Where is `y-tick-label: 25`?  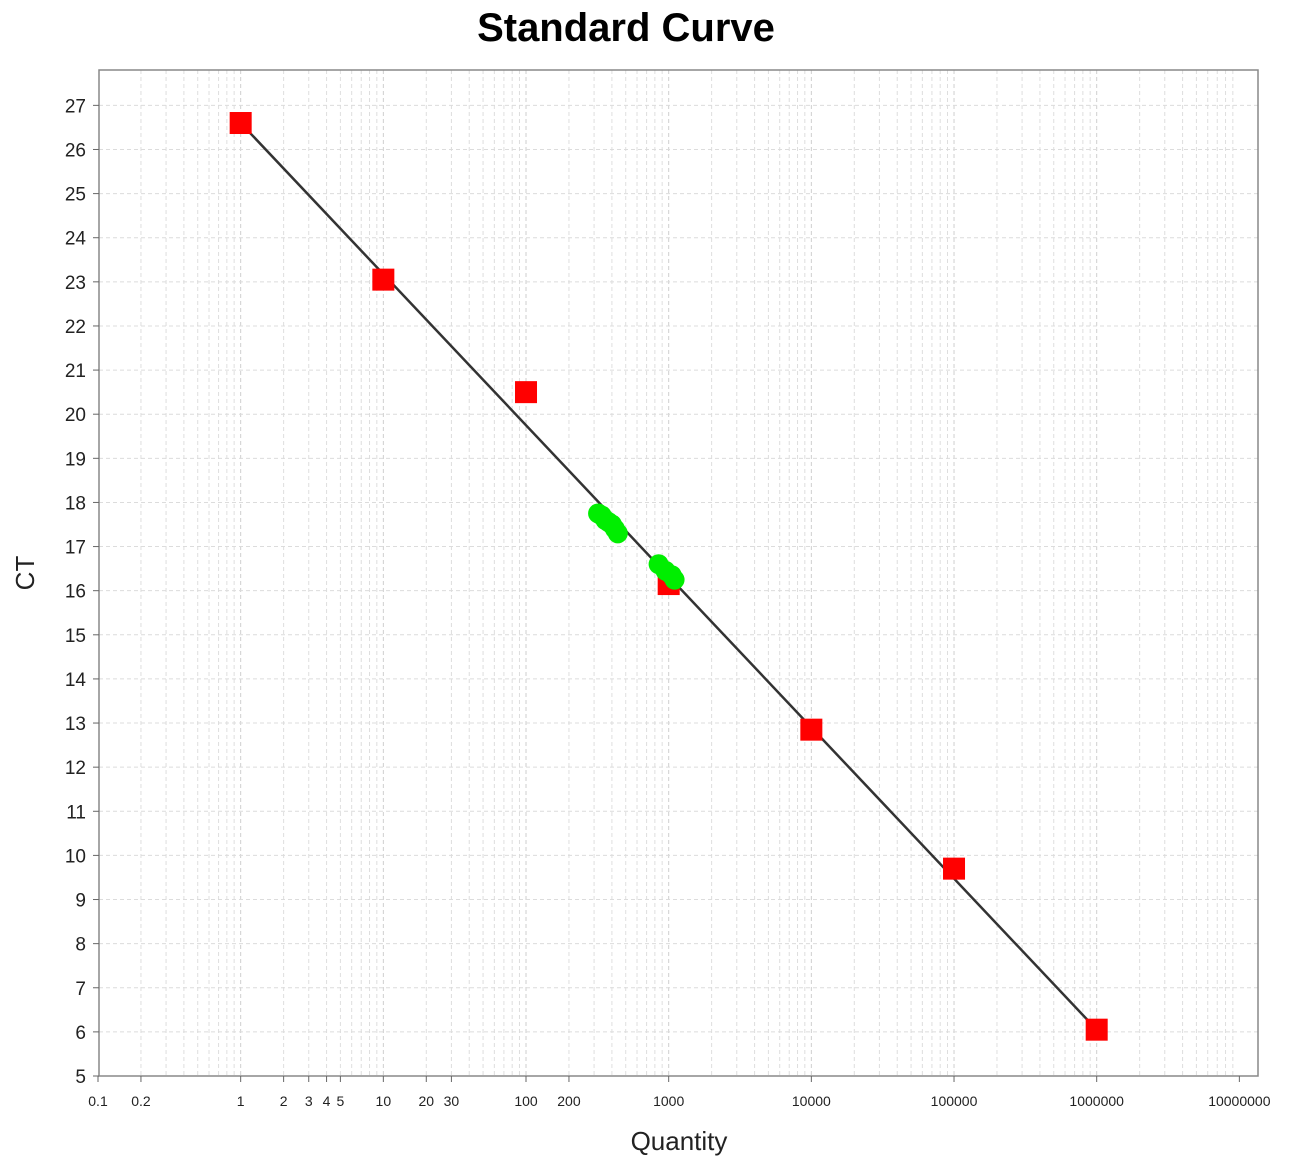 y-tick-label: 25 is located at coordinates (75, 195).